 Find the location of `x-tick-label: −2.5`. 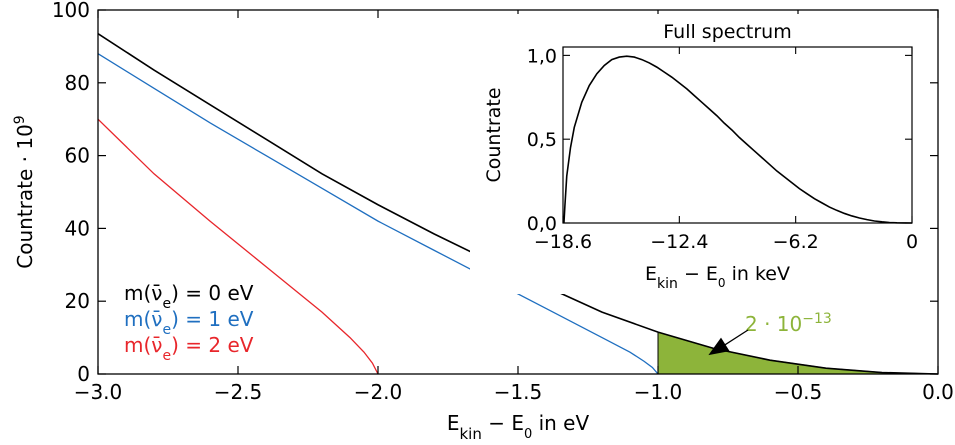

x-tick-label: −2.5 is located at coordinates (238, 392).